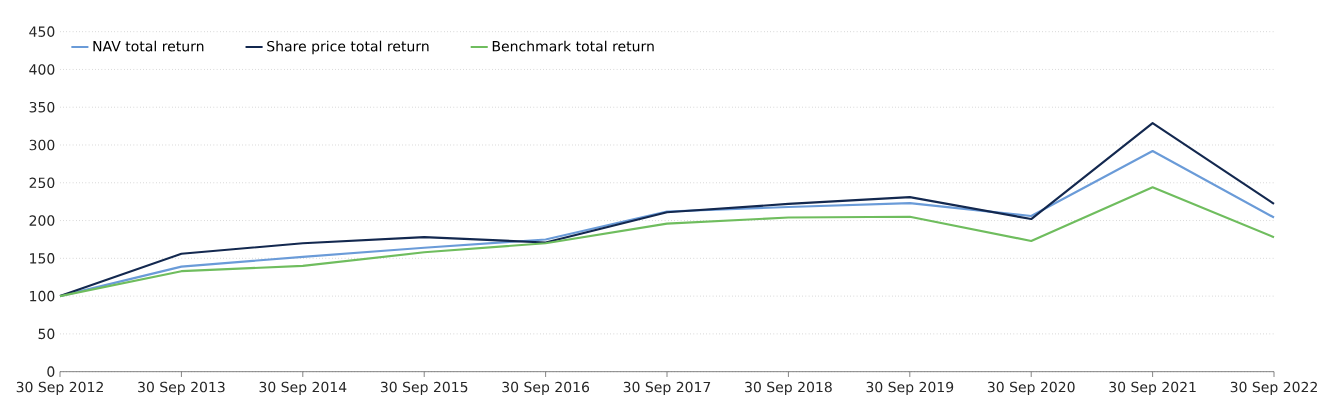  What do you see at coordinates (42, 296) in the screenshot?
I see `y-tick-label: 100` at bounding box center [42, 296].